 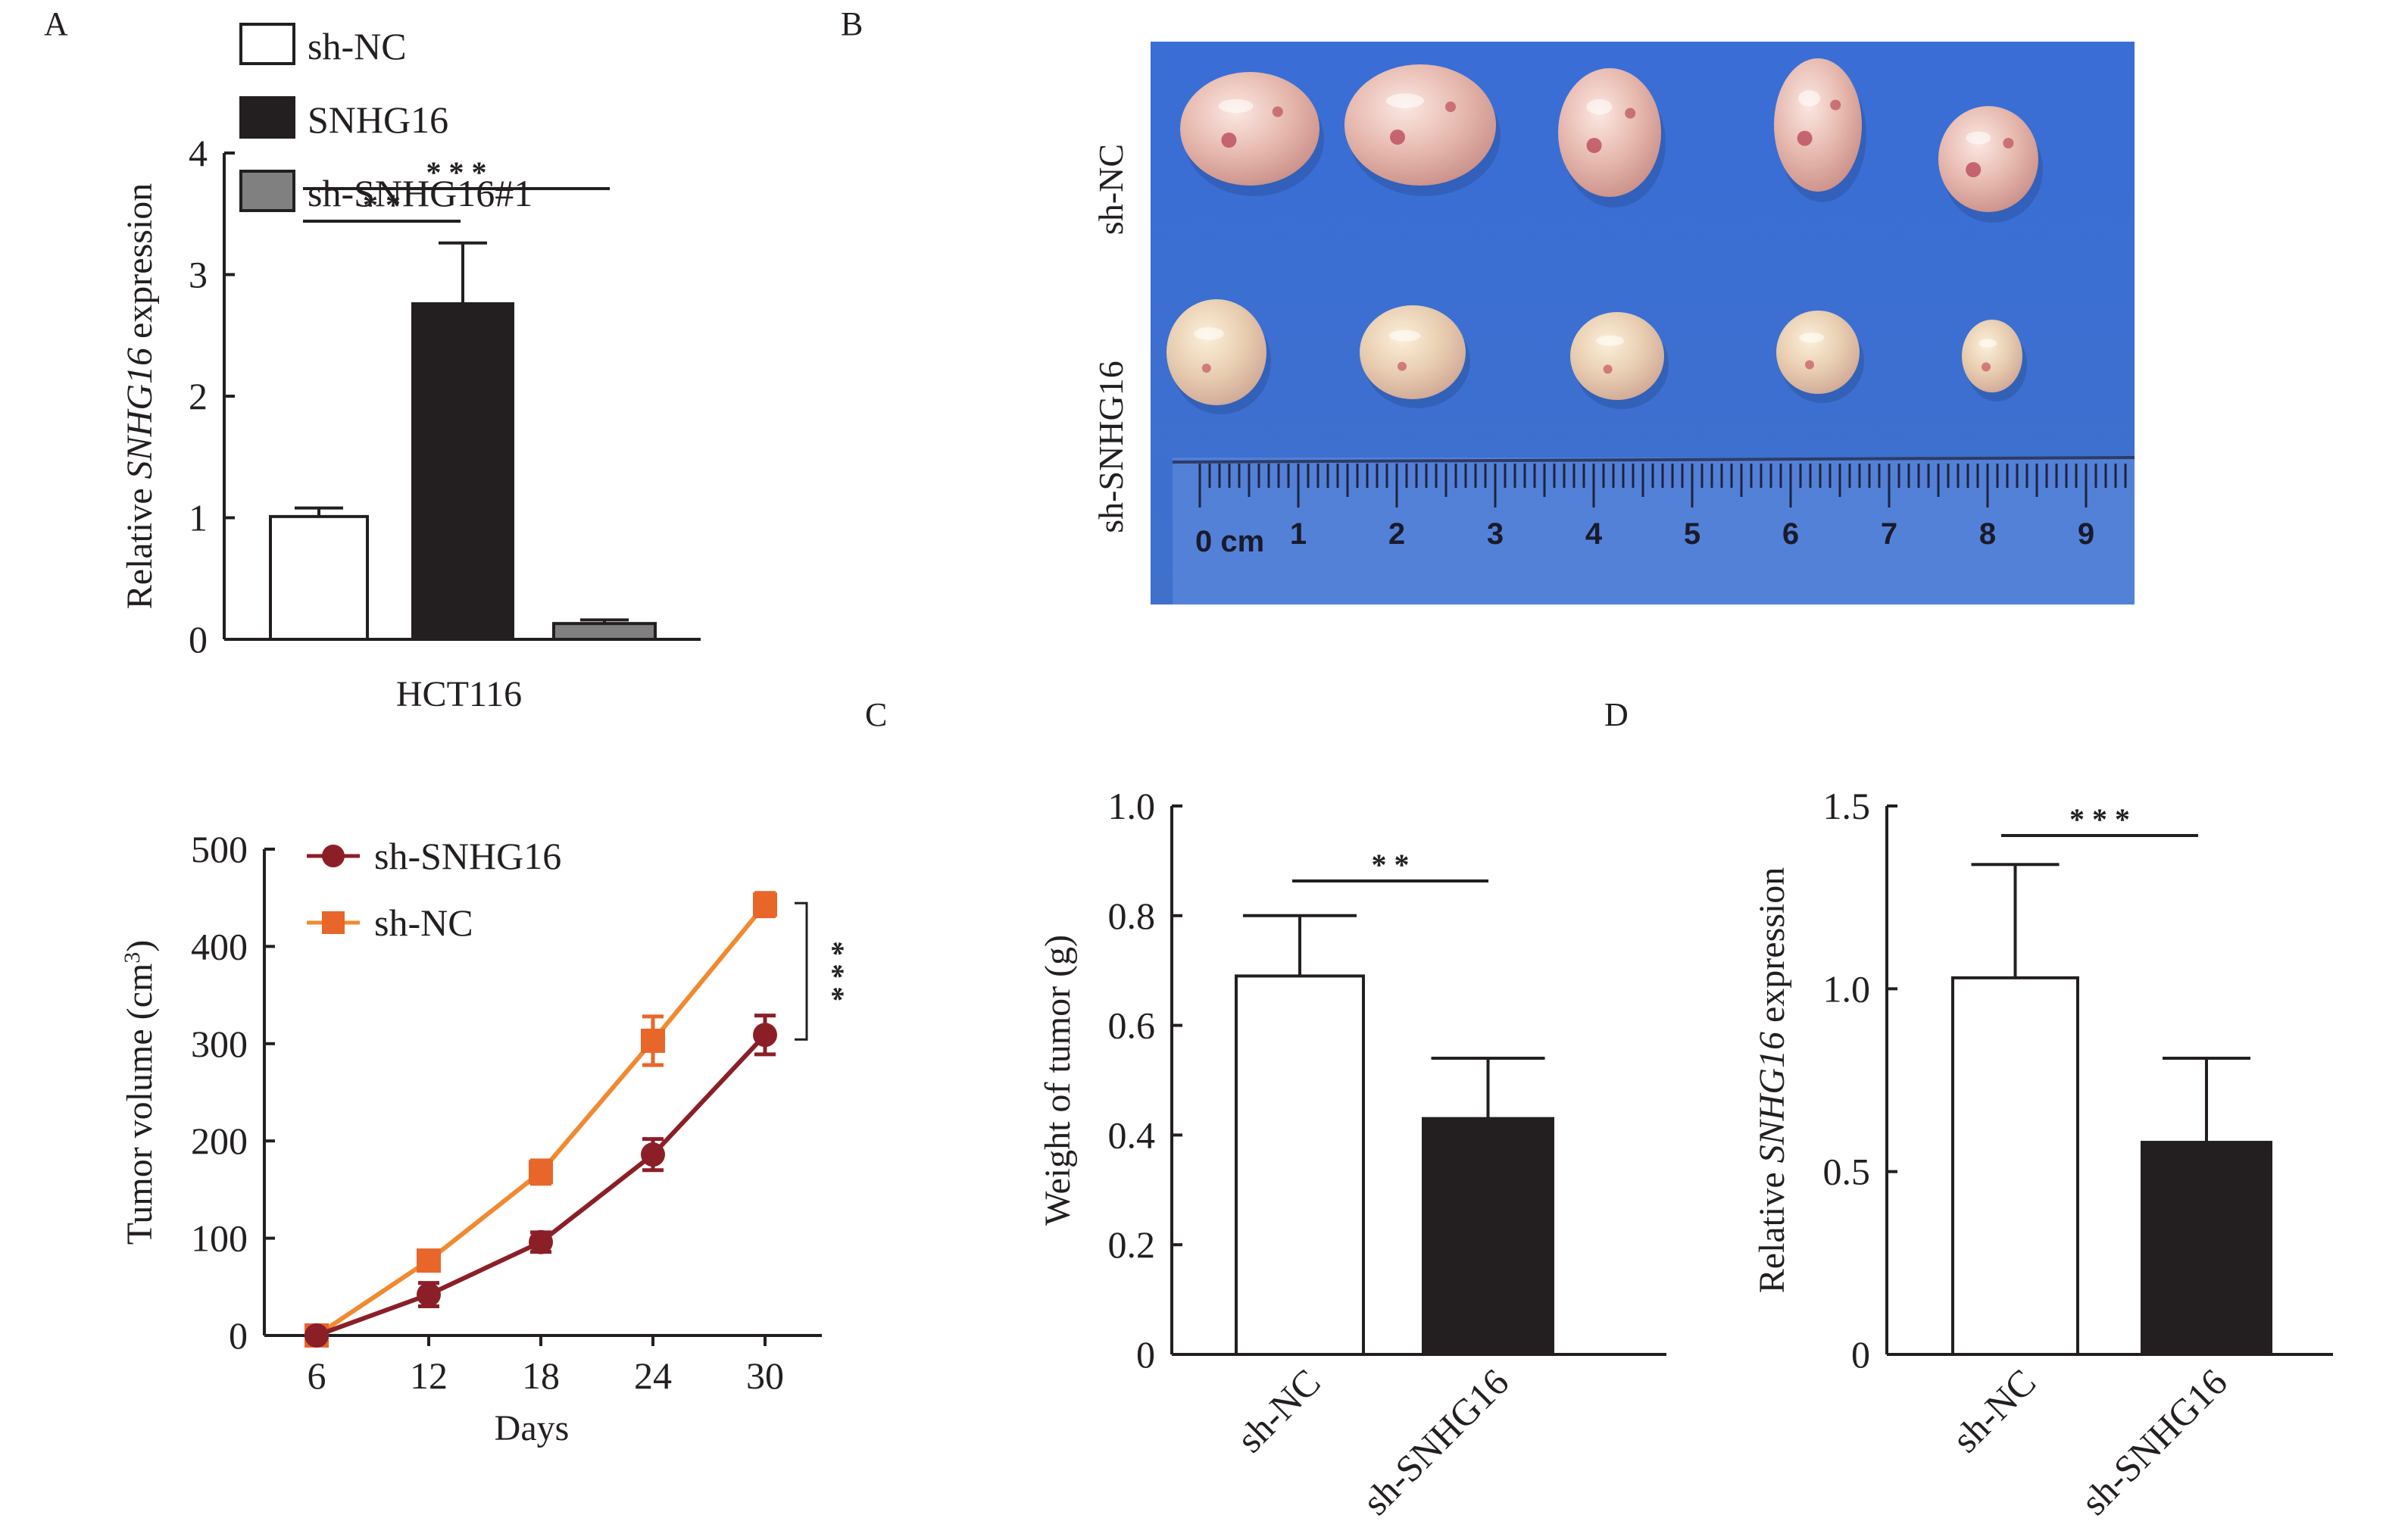 I want to click on panel-letter-b: B, so click(x=852, y=23).